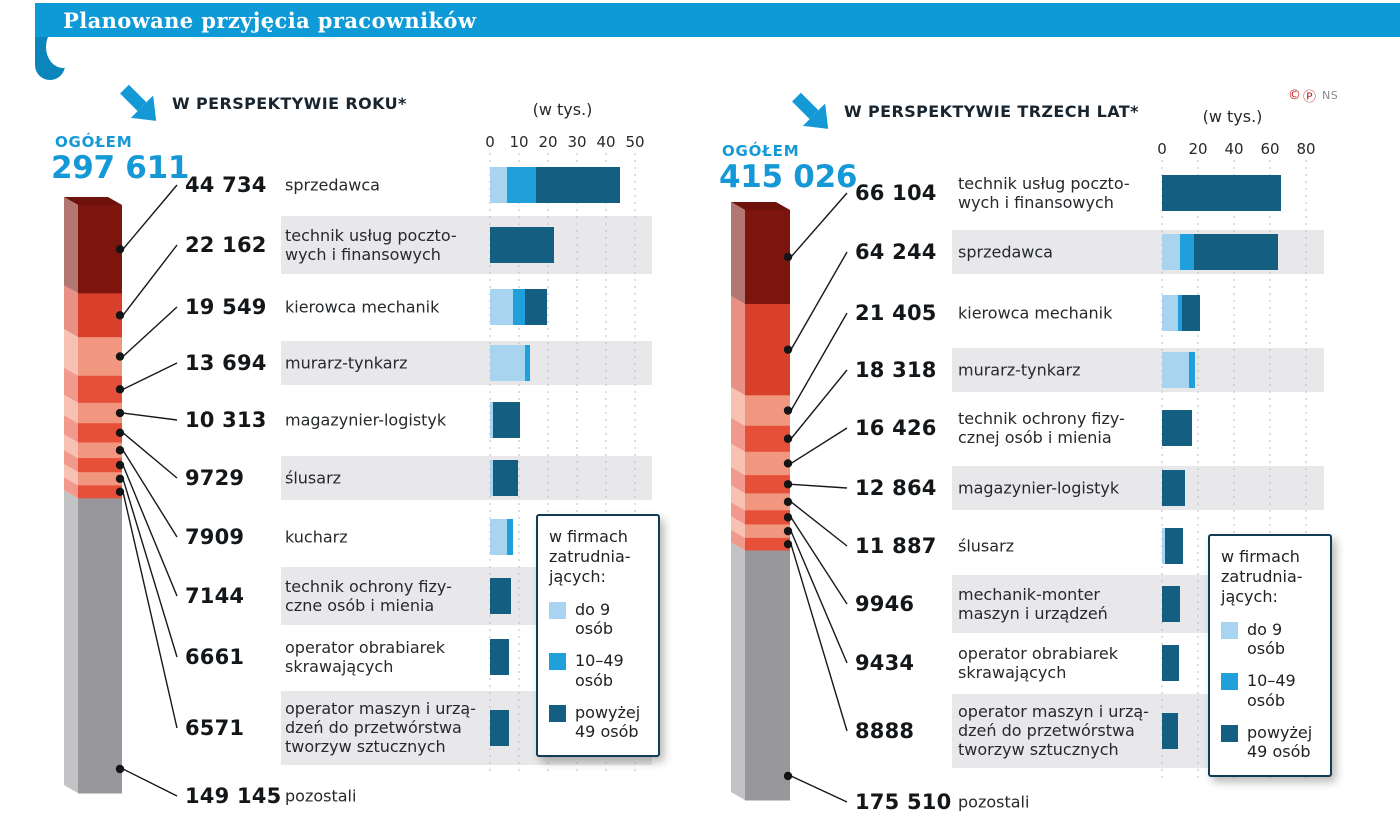 This screenshot has width=1400, height=824. I want to click on row-value: 9946, so click(885, 604).